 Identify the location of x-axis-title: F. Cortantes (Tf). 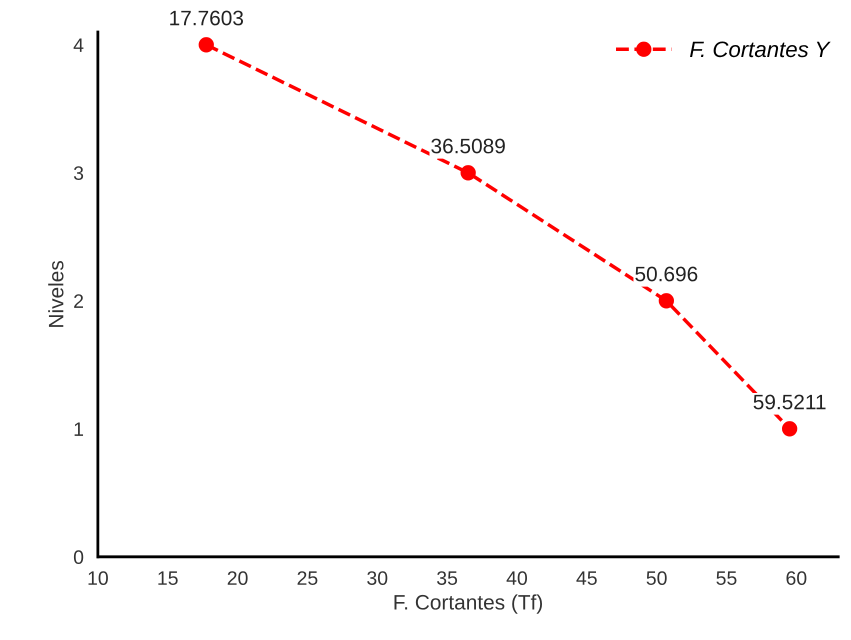
(468, 604).